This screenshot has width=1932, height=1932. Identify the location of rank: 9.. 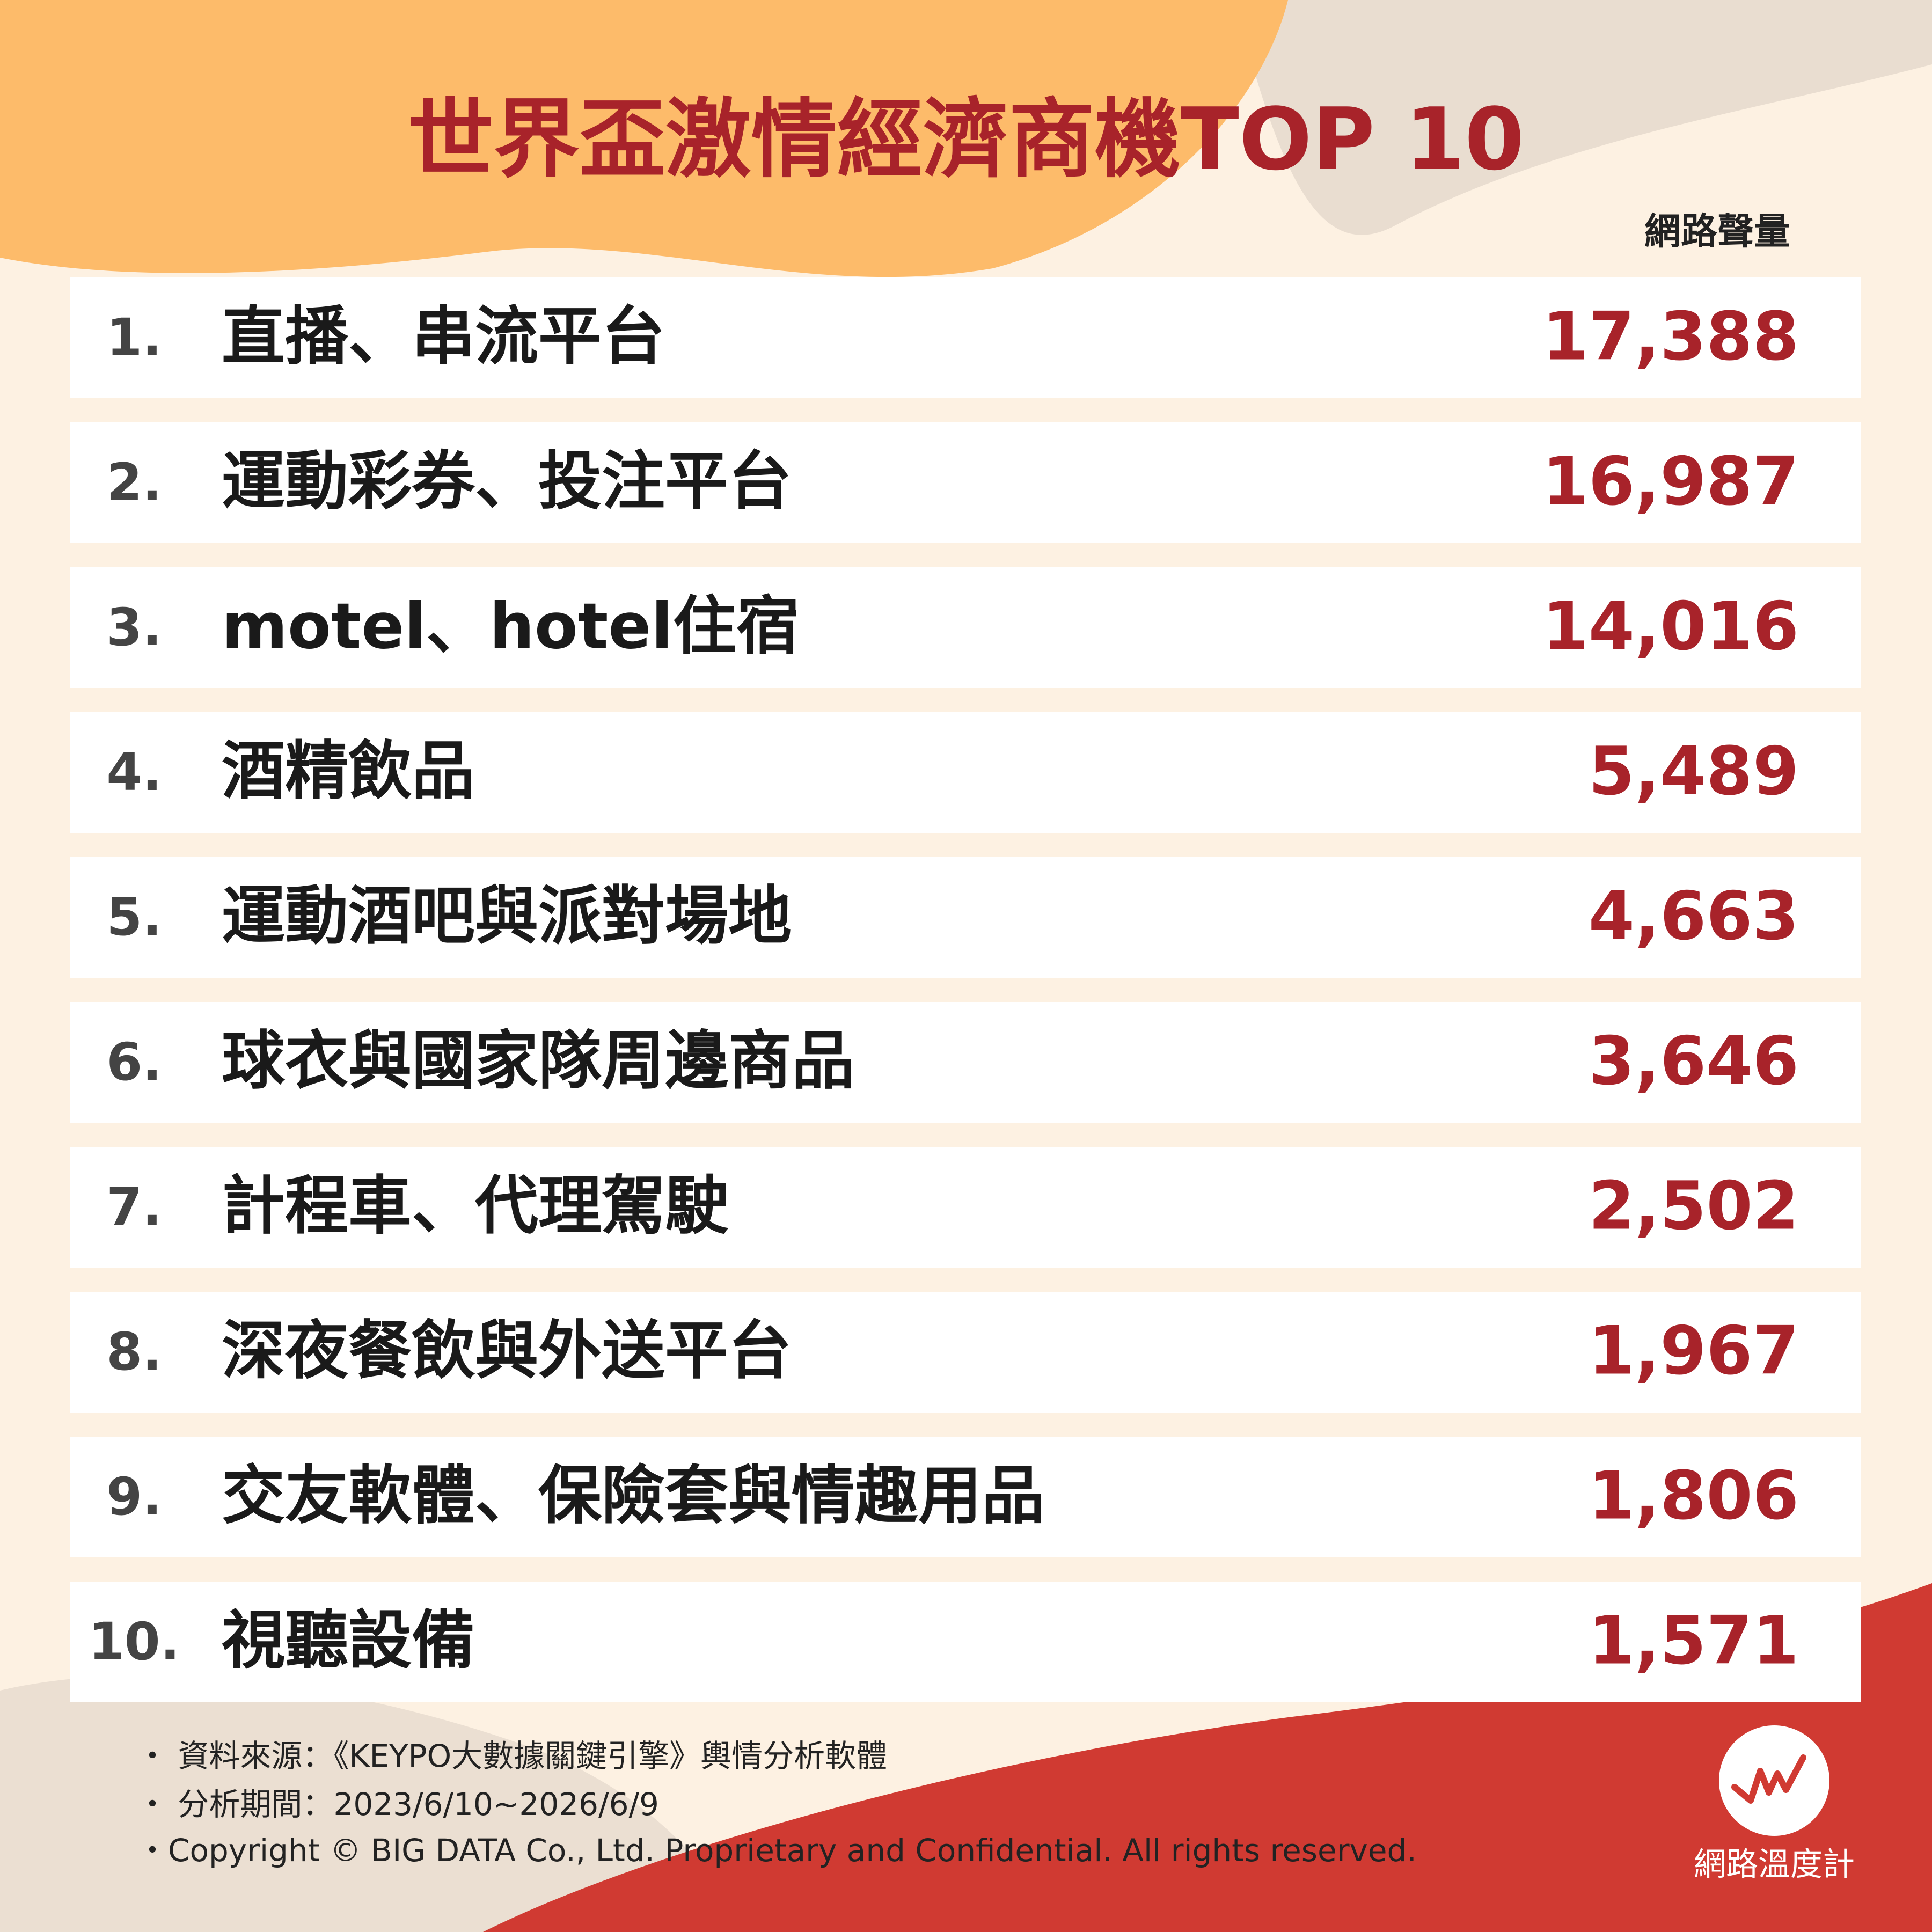
(134, 1497).